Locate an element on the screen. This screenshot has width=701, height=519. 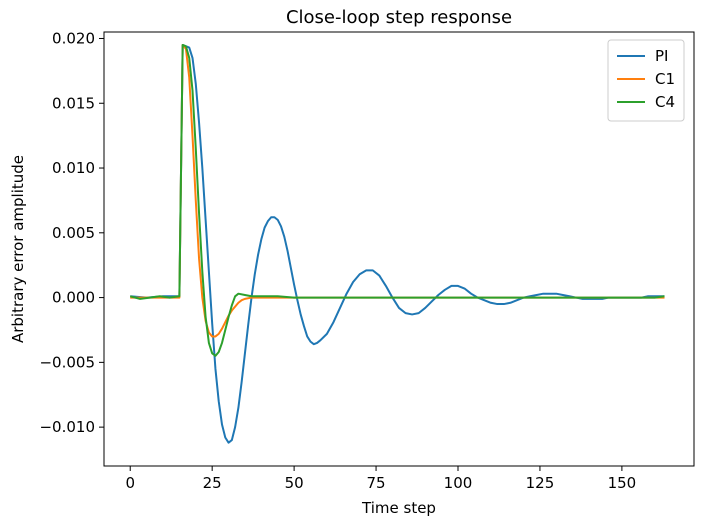
legend-box is located at coordinates (646, 80).